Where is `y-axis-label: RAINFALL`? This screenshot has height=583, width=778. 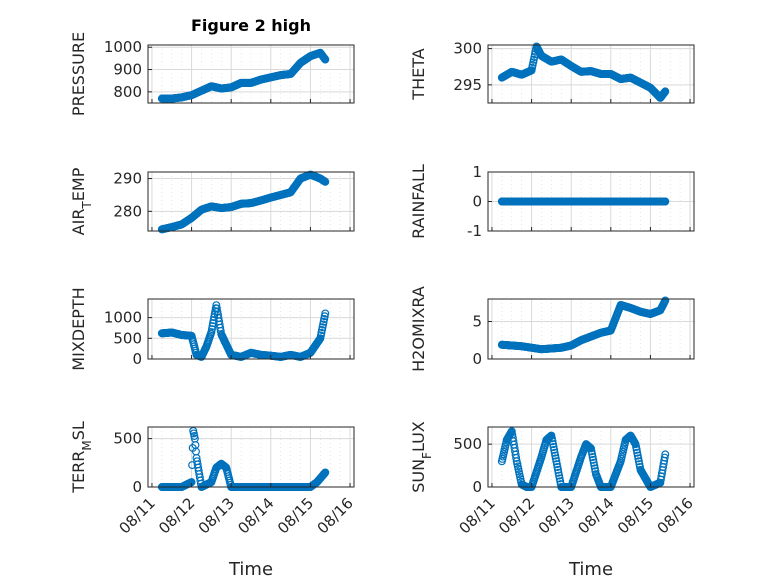 y-axis-label: RAINFALL is located at coordinates (418, 201).